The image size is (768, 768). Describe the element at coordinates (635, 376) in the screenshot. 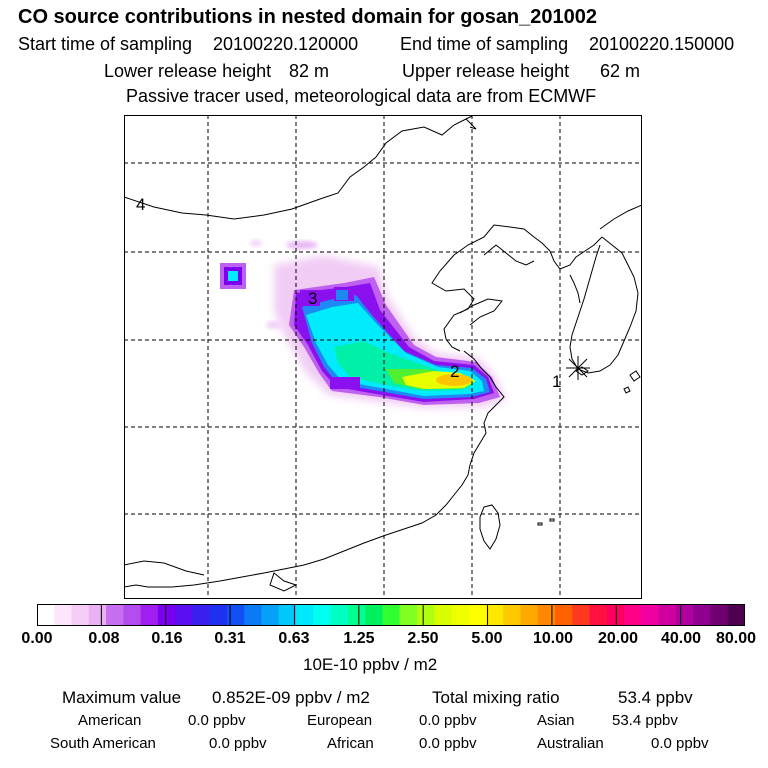

I see `japan-kyushu` at that location.